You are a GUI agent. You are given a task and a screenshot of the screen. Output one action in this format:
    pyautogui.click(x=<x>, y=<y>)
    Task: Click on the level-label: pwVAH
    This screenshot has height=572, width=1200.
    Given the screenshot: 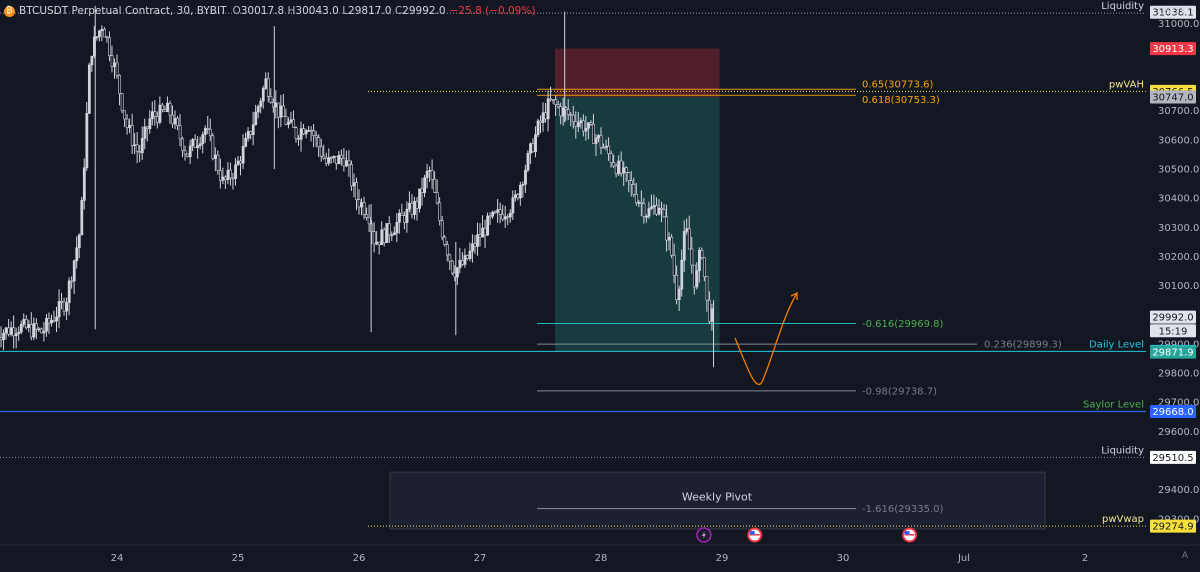 What is the action you would take?
    pyautogui.click(x=1126, y=84)
    